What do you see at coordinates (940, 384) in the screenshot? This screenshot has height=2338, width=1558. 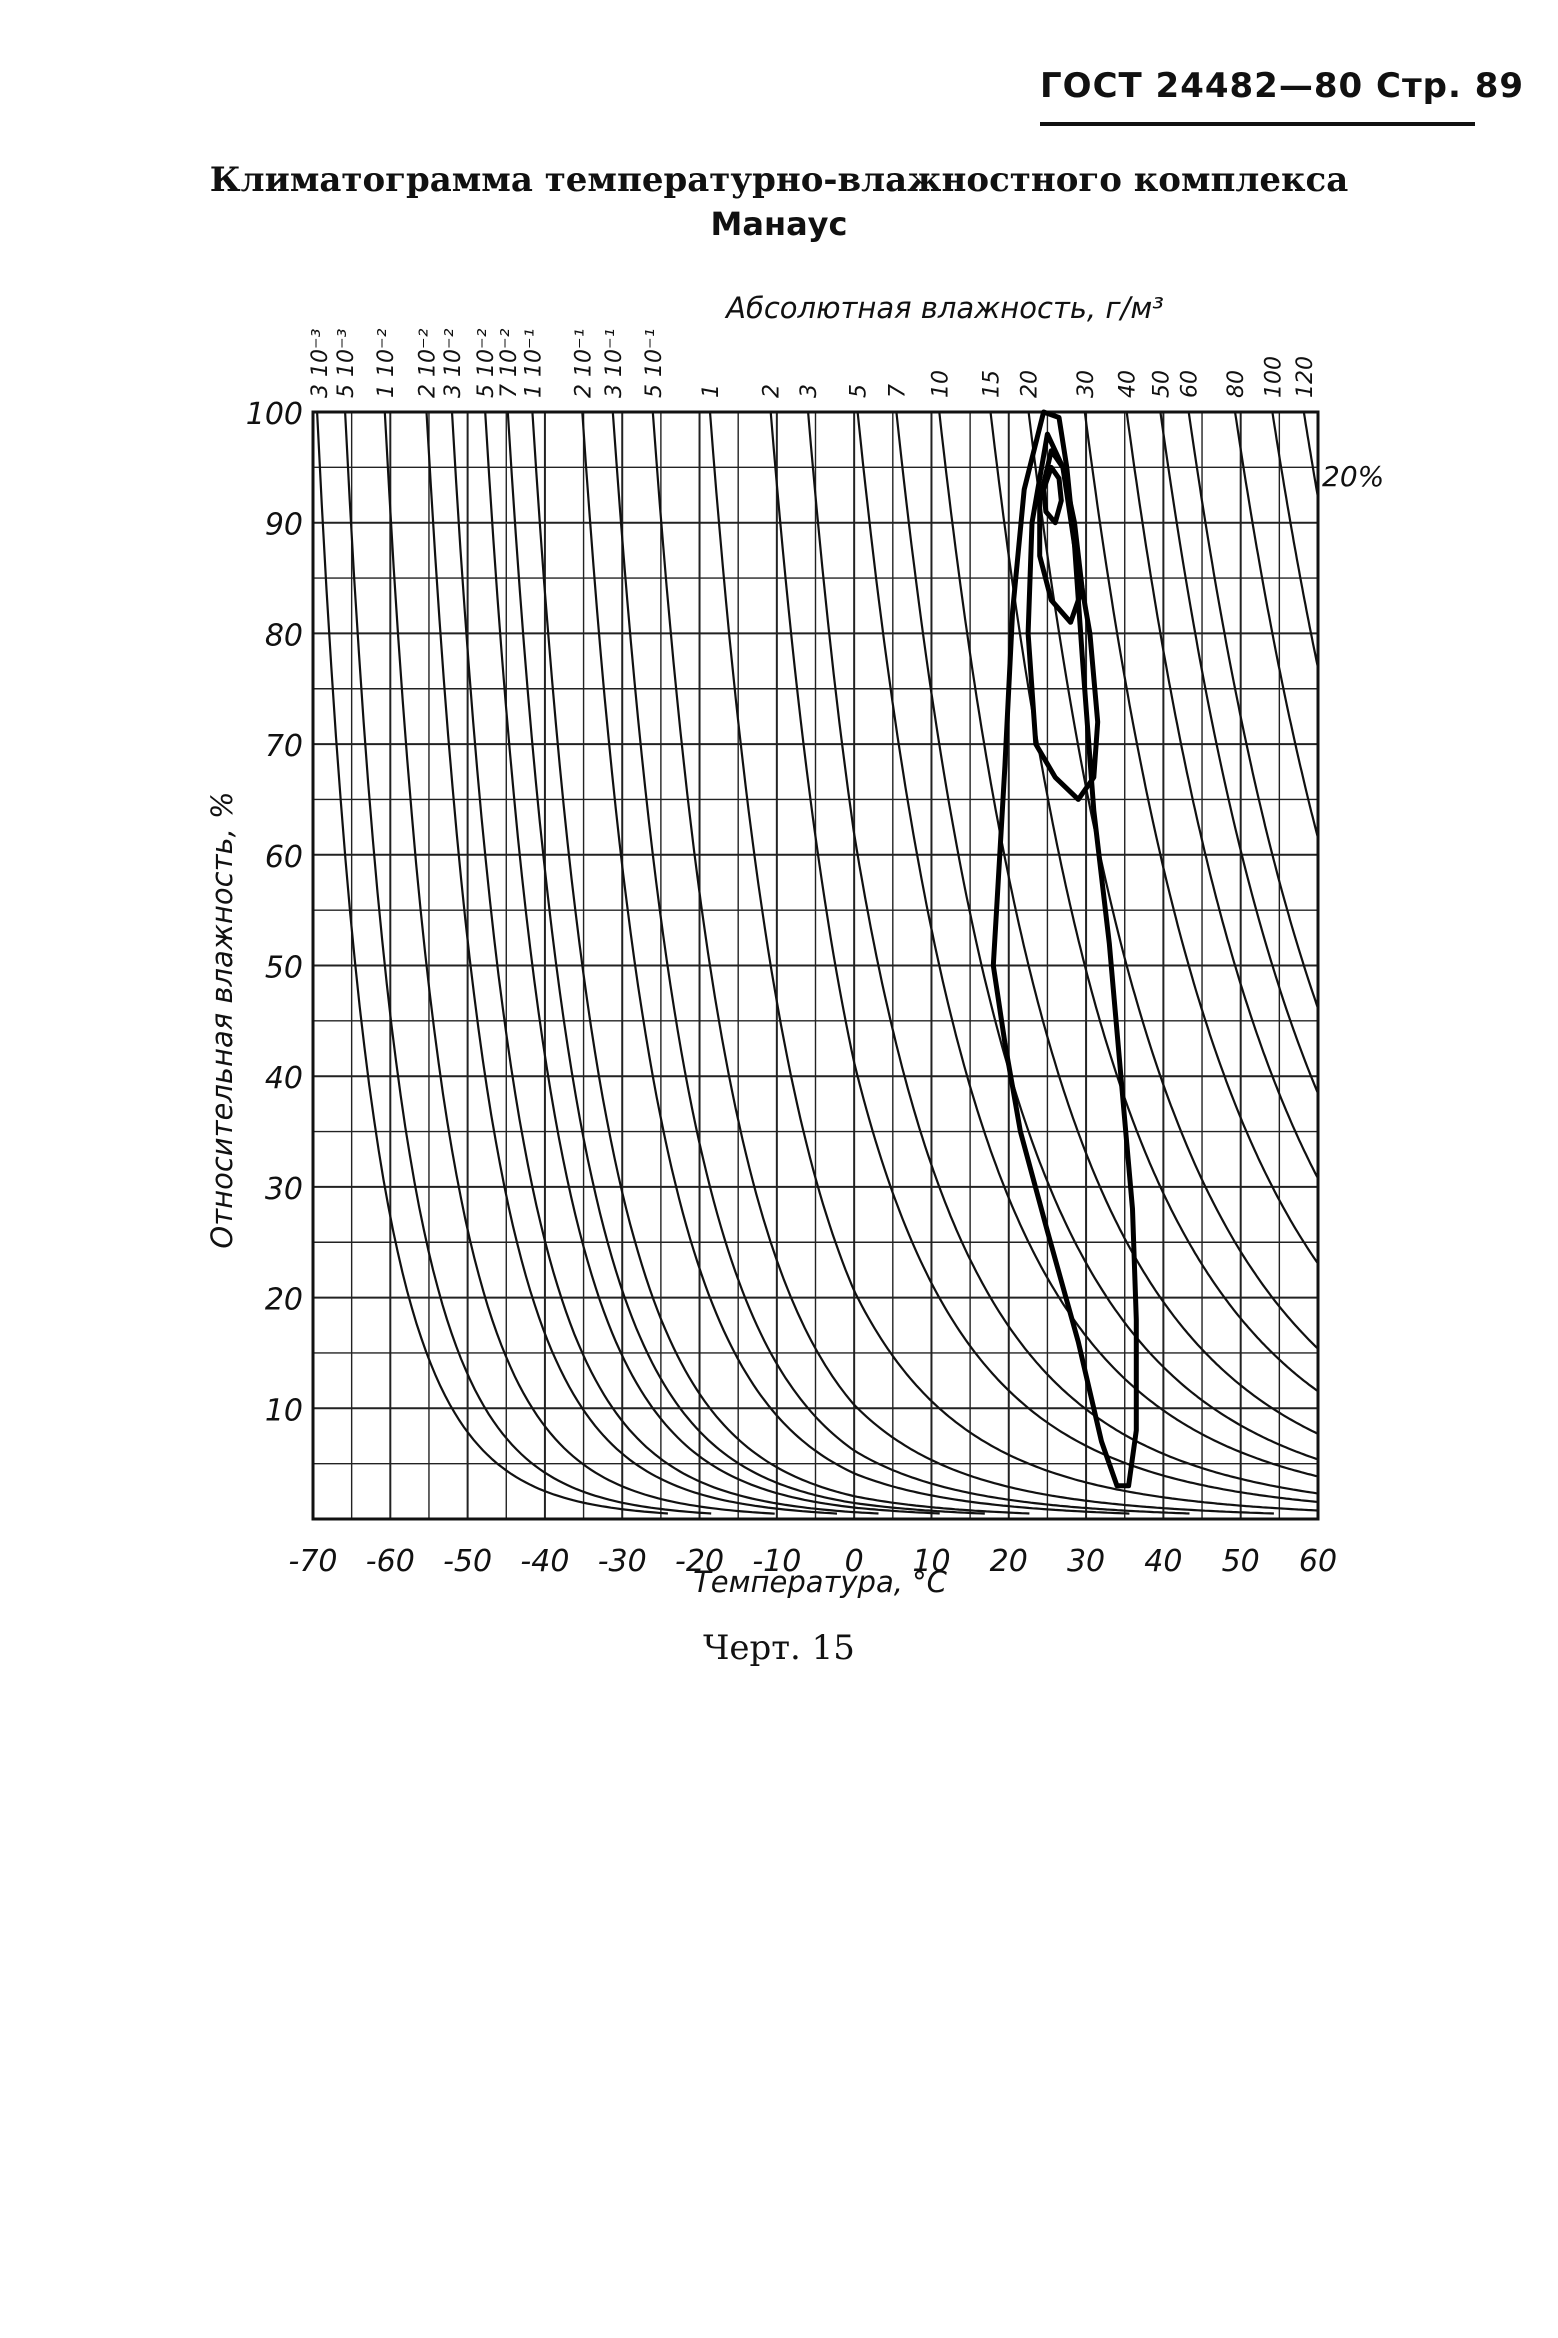 I see `isoline-label: 10` at bounding box center [940, 384].